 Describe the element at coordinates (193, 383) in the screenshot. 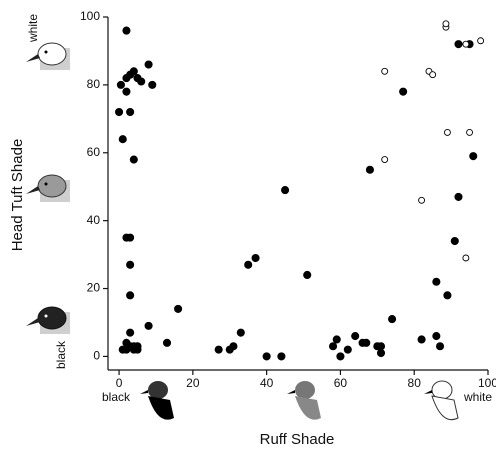

I see `x-tick-label: 20` at that location.